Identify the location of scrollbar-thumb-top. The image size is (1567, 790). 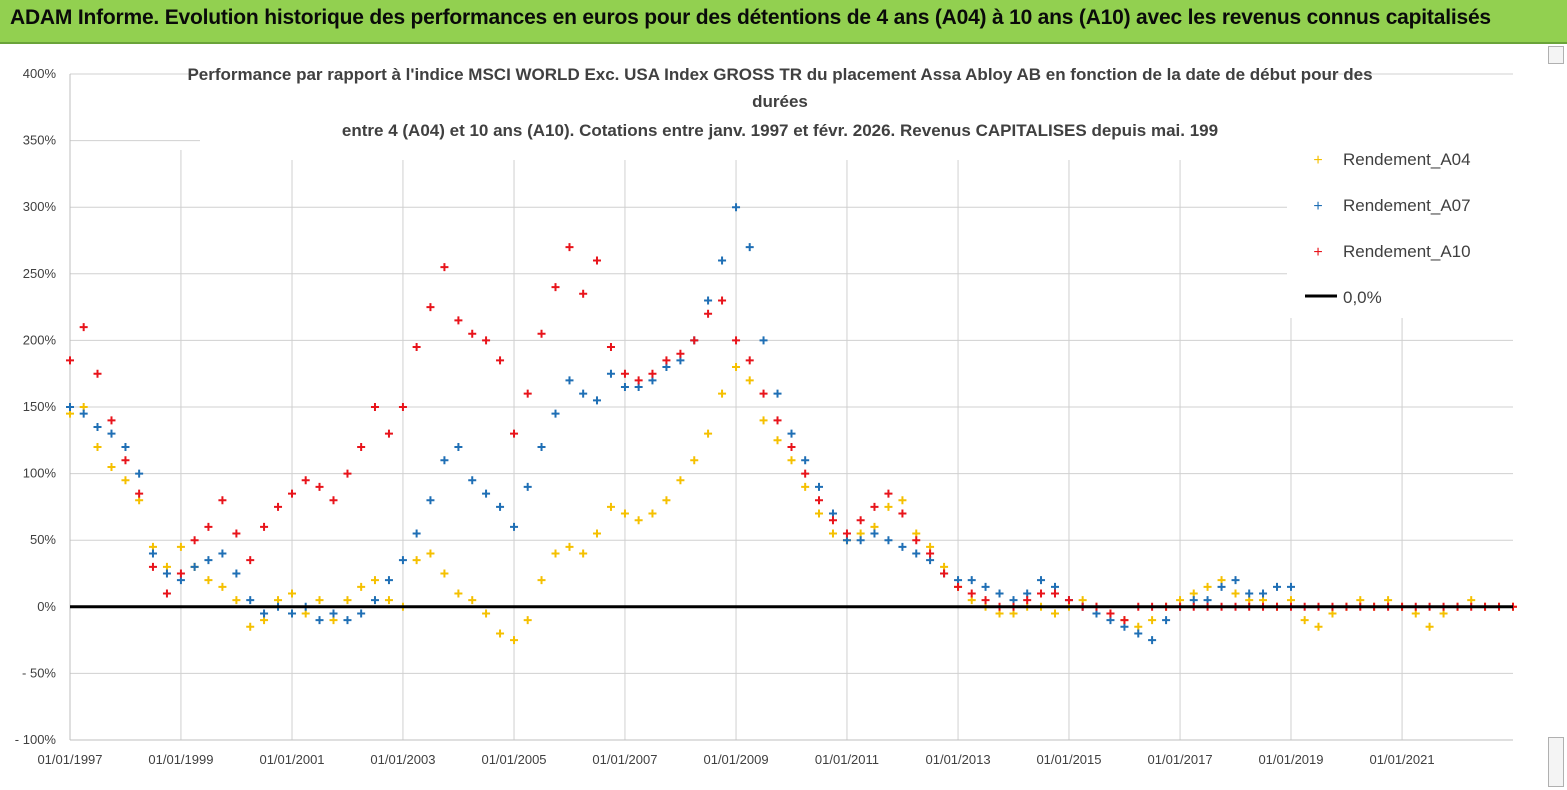
(1556, 55).